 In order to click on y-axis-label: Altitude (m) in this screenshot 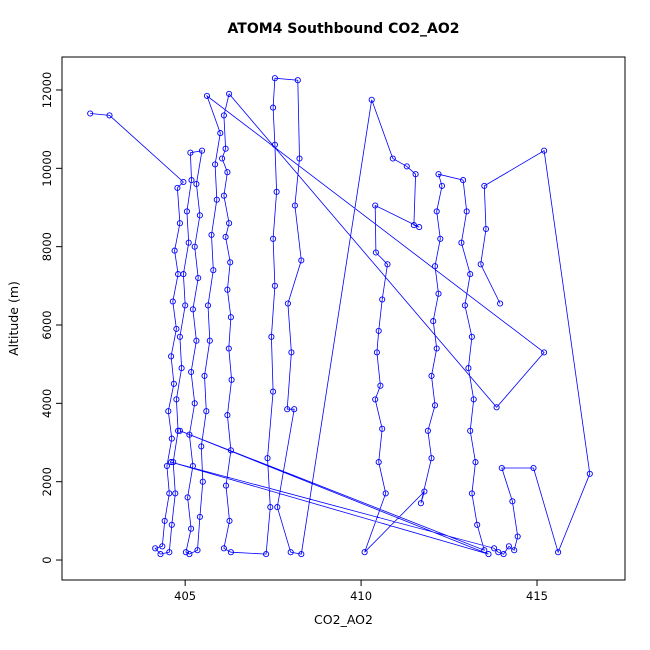, I will do `click(13, 318)`.